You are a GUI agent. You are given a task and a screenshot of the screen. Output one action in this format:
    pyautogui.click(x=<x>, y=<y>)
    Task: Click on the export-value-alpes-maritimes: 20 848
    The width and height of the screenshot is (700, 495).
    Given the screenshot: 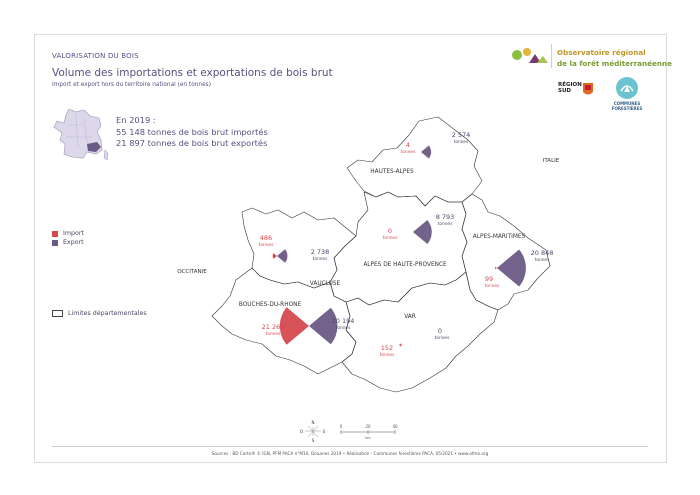 What is the action you would take?
    pyautogui.click(x=542, y=253)
    